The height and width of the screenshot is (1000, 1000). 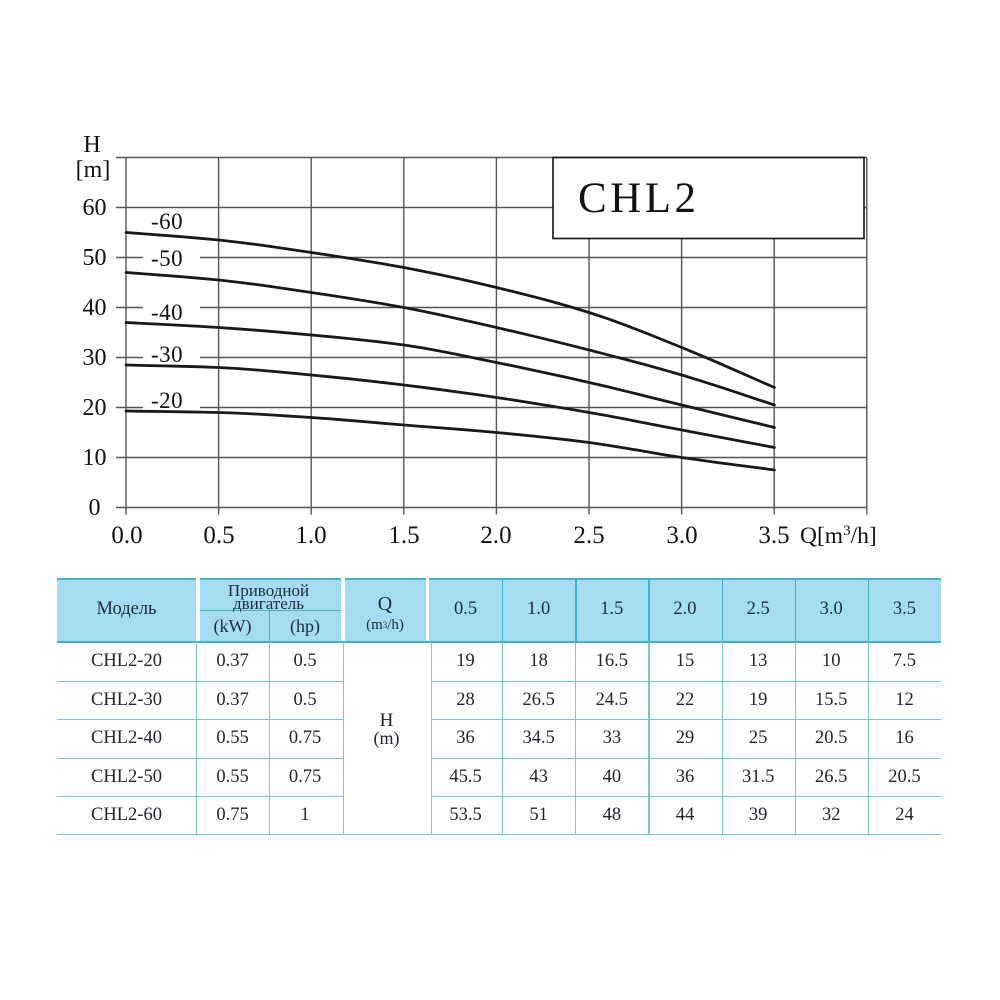 I want to click on svg-text: 0, so click(x=95, y=508).